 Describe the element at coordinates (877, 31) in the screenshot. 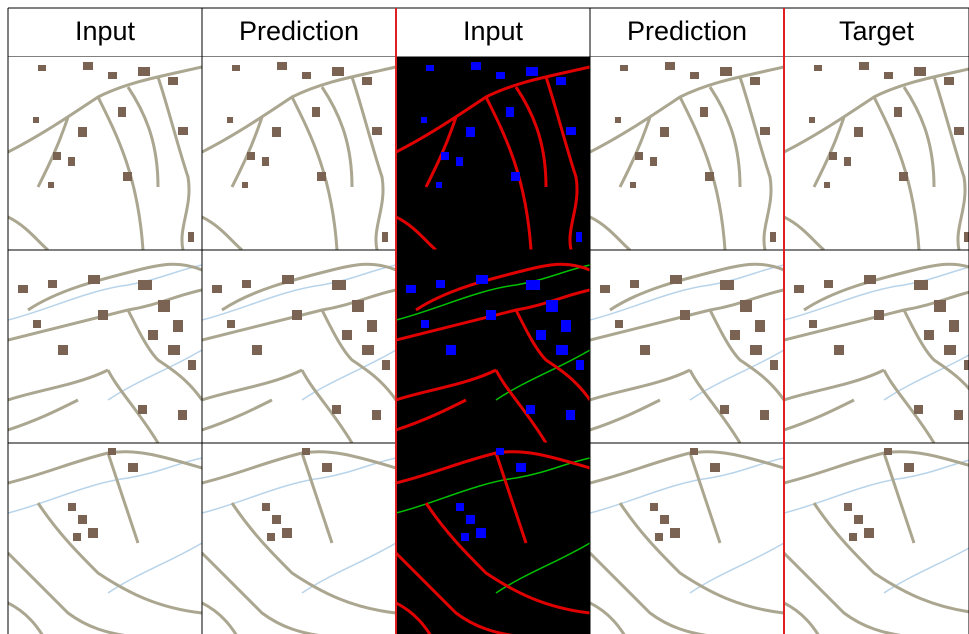

I see `column-header: Target` at that location.